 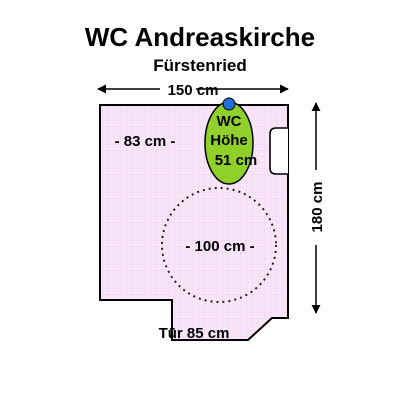 What do you see at coordinates (229, 140) in the screenshot?
I see `toilet-label-height: Höhe` at bounding box center [229, 140].